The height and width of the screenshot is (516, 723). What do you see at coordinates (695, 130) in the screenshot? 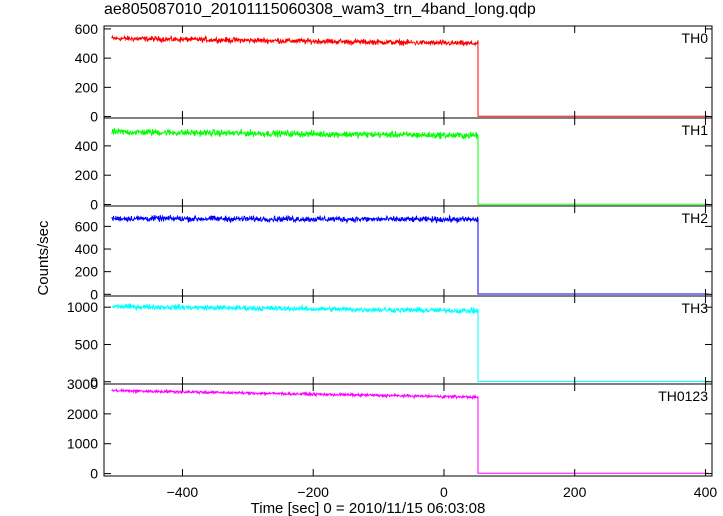
I see `panel-label-th1: TH1` at bounding box center [695, 130].